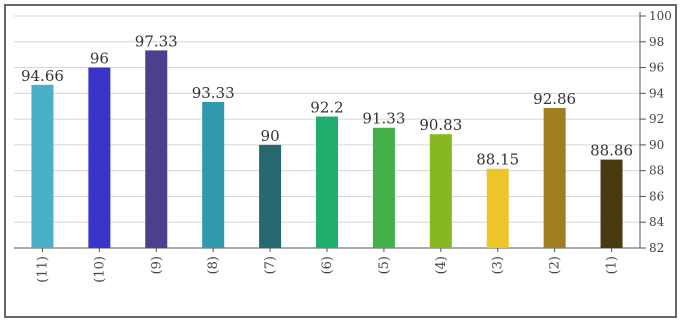 This screenshot has width=683, height=324. I want to click on data-label: 91.33, so click(383, 119).